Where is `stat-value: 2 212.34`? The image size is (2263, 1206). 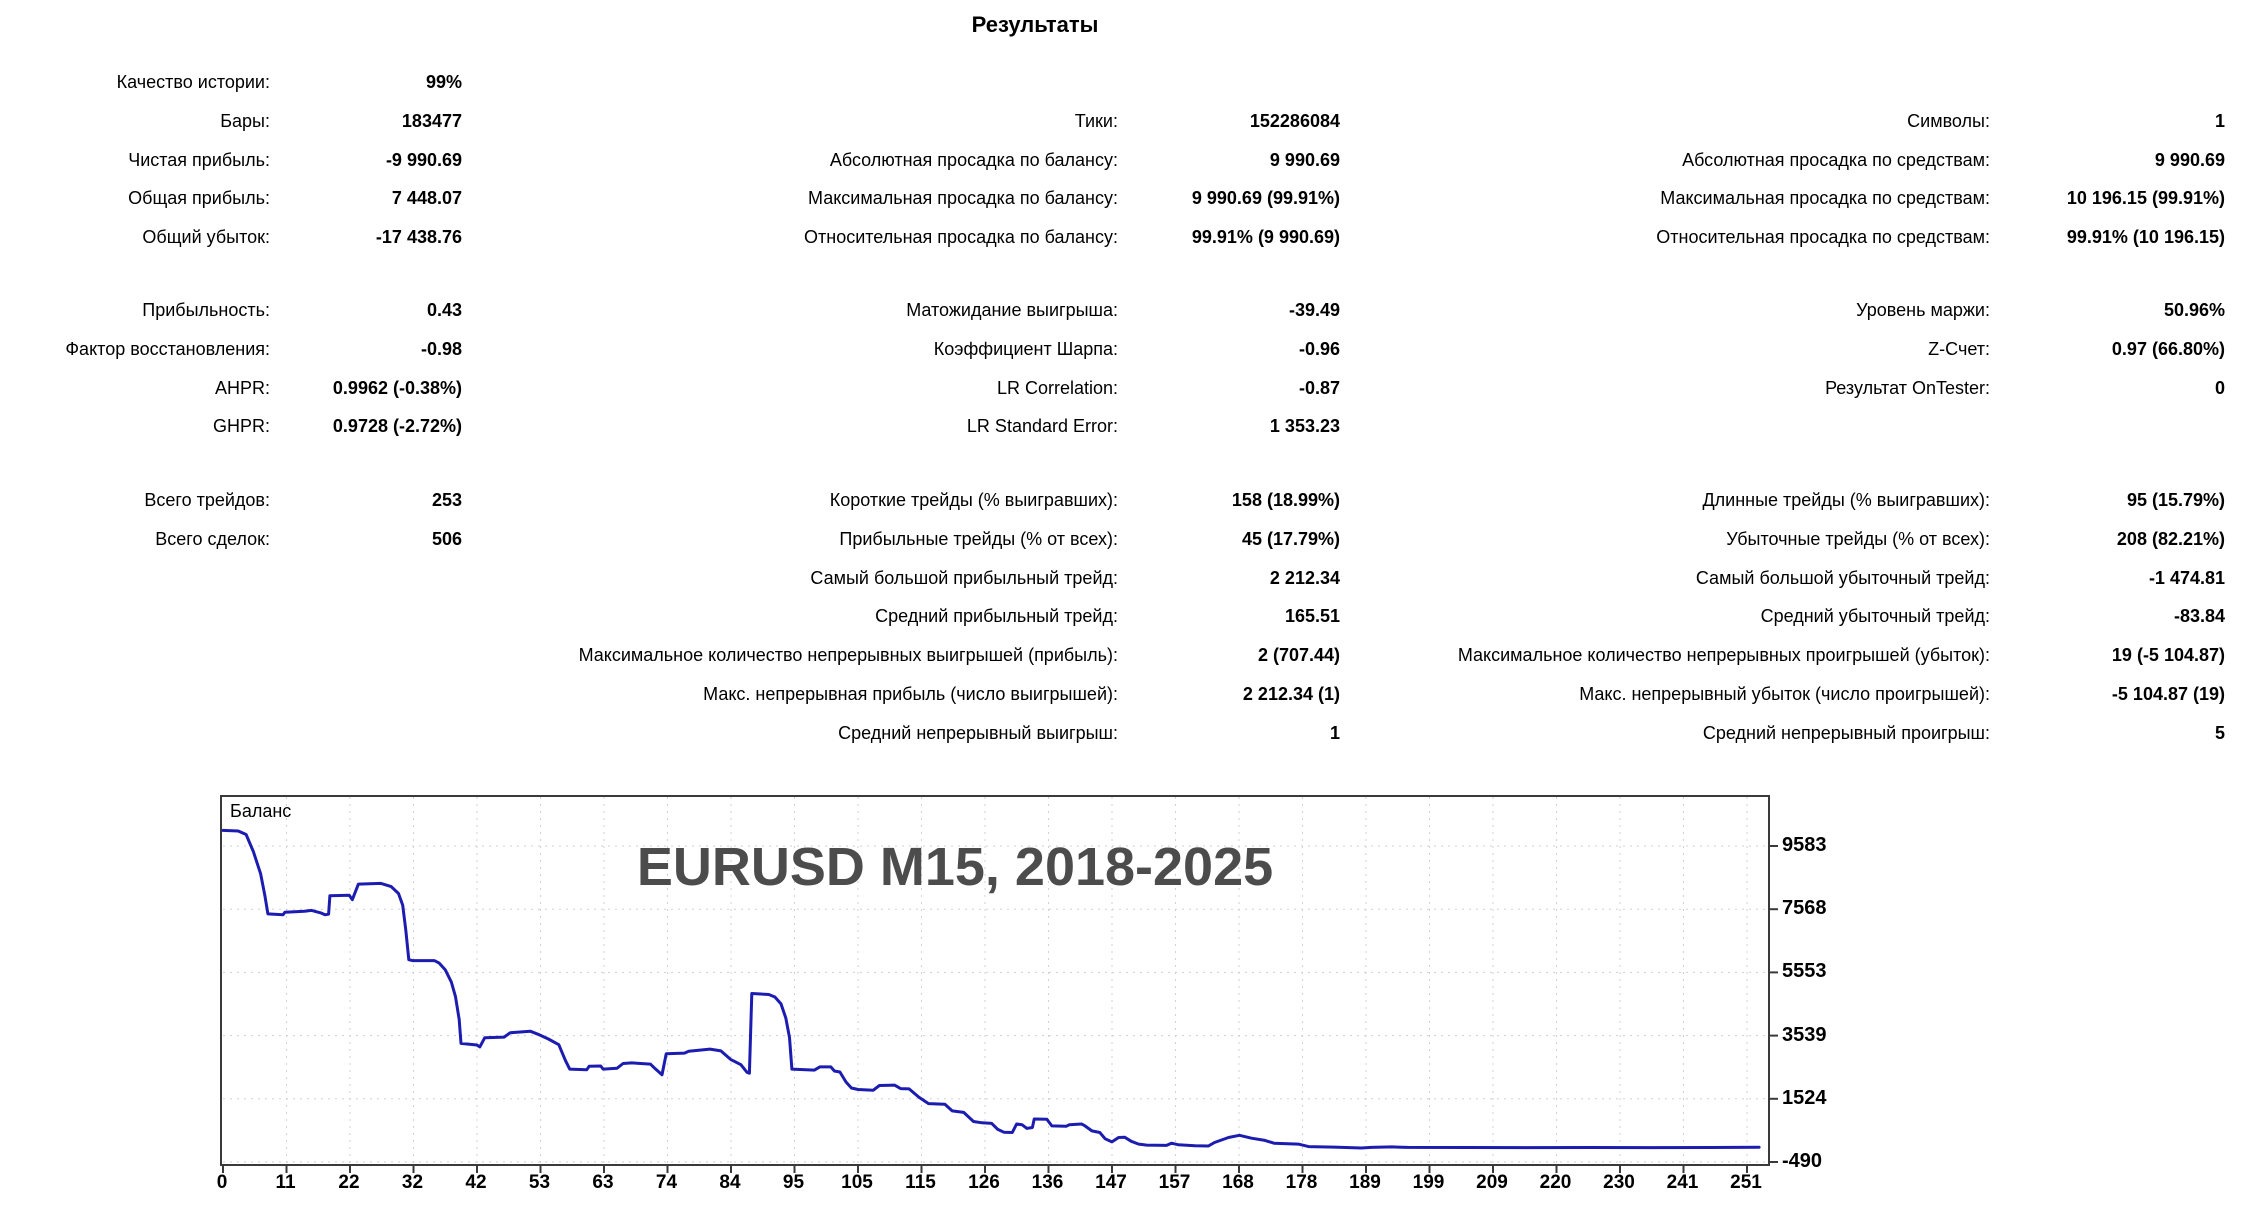 stat-value: 2 212.34 is located at coordinates (1304, 577).